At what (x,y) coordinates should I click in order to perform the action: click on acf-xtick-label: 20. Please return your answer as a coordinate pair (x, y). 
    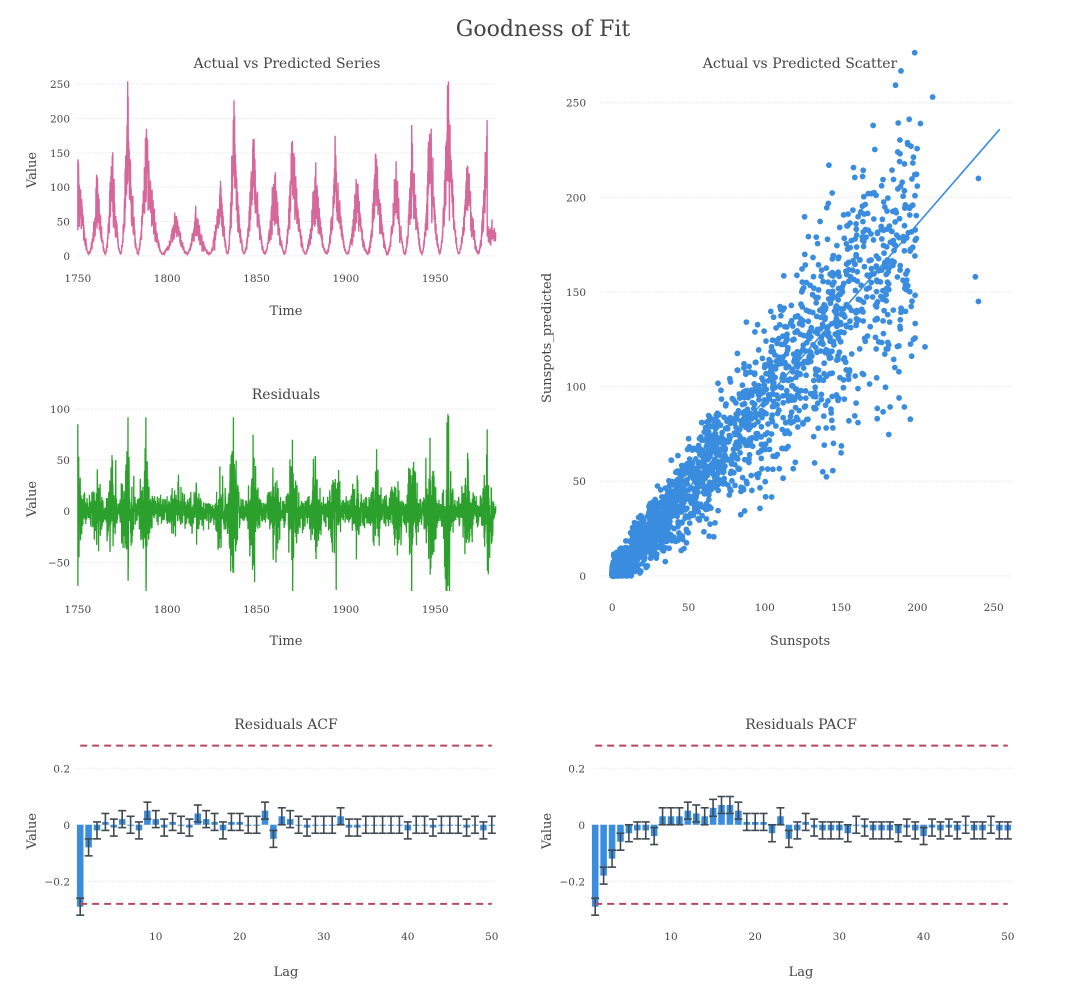
    Looking at the image, I should click on (239, 937).